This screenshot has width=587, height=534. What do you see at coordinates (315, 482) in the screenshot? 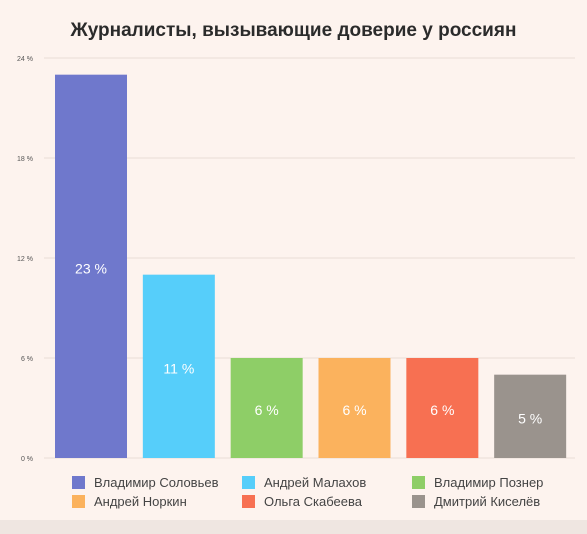
I see `legend-label: Андрей Малахов` at bounding box center [315, 482].